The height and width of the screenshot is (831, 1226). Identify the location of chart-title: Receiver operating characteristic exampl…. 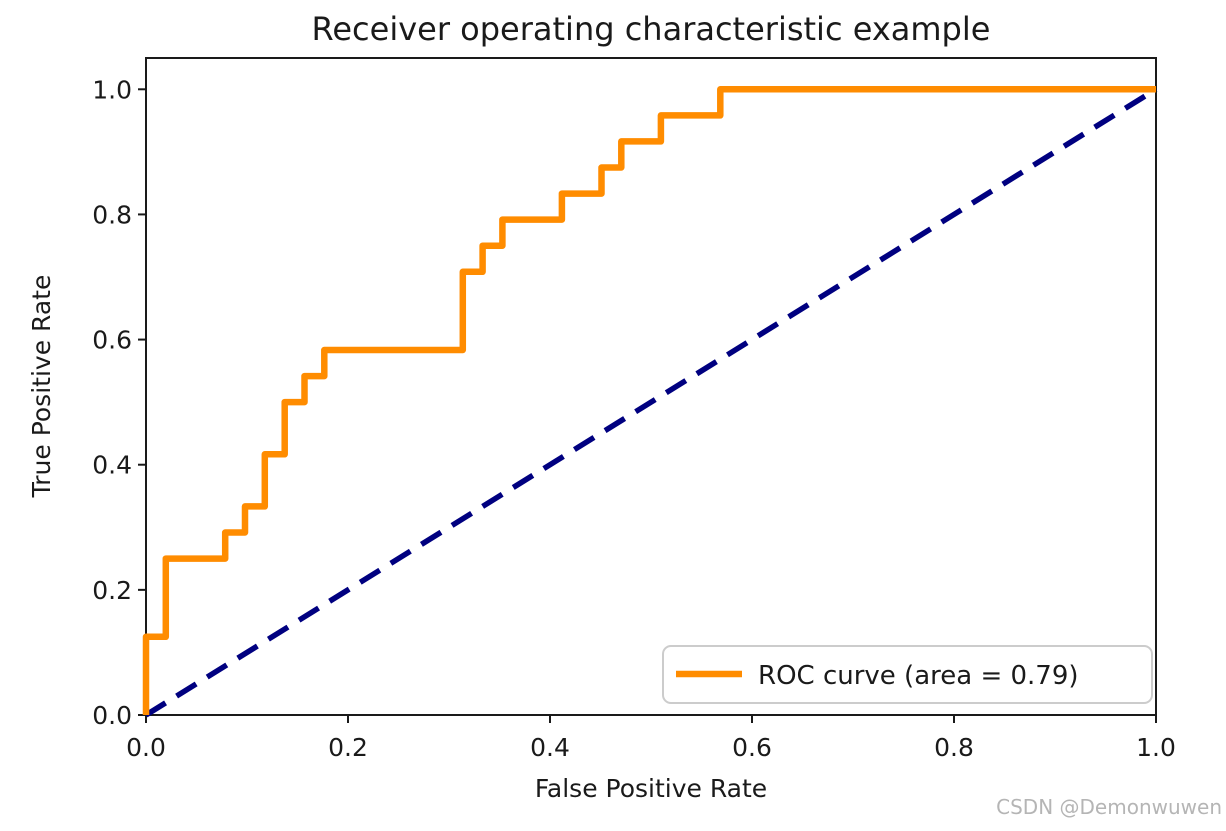
(651, 29).